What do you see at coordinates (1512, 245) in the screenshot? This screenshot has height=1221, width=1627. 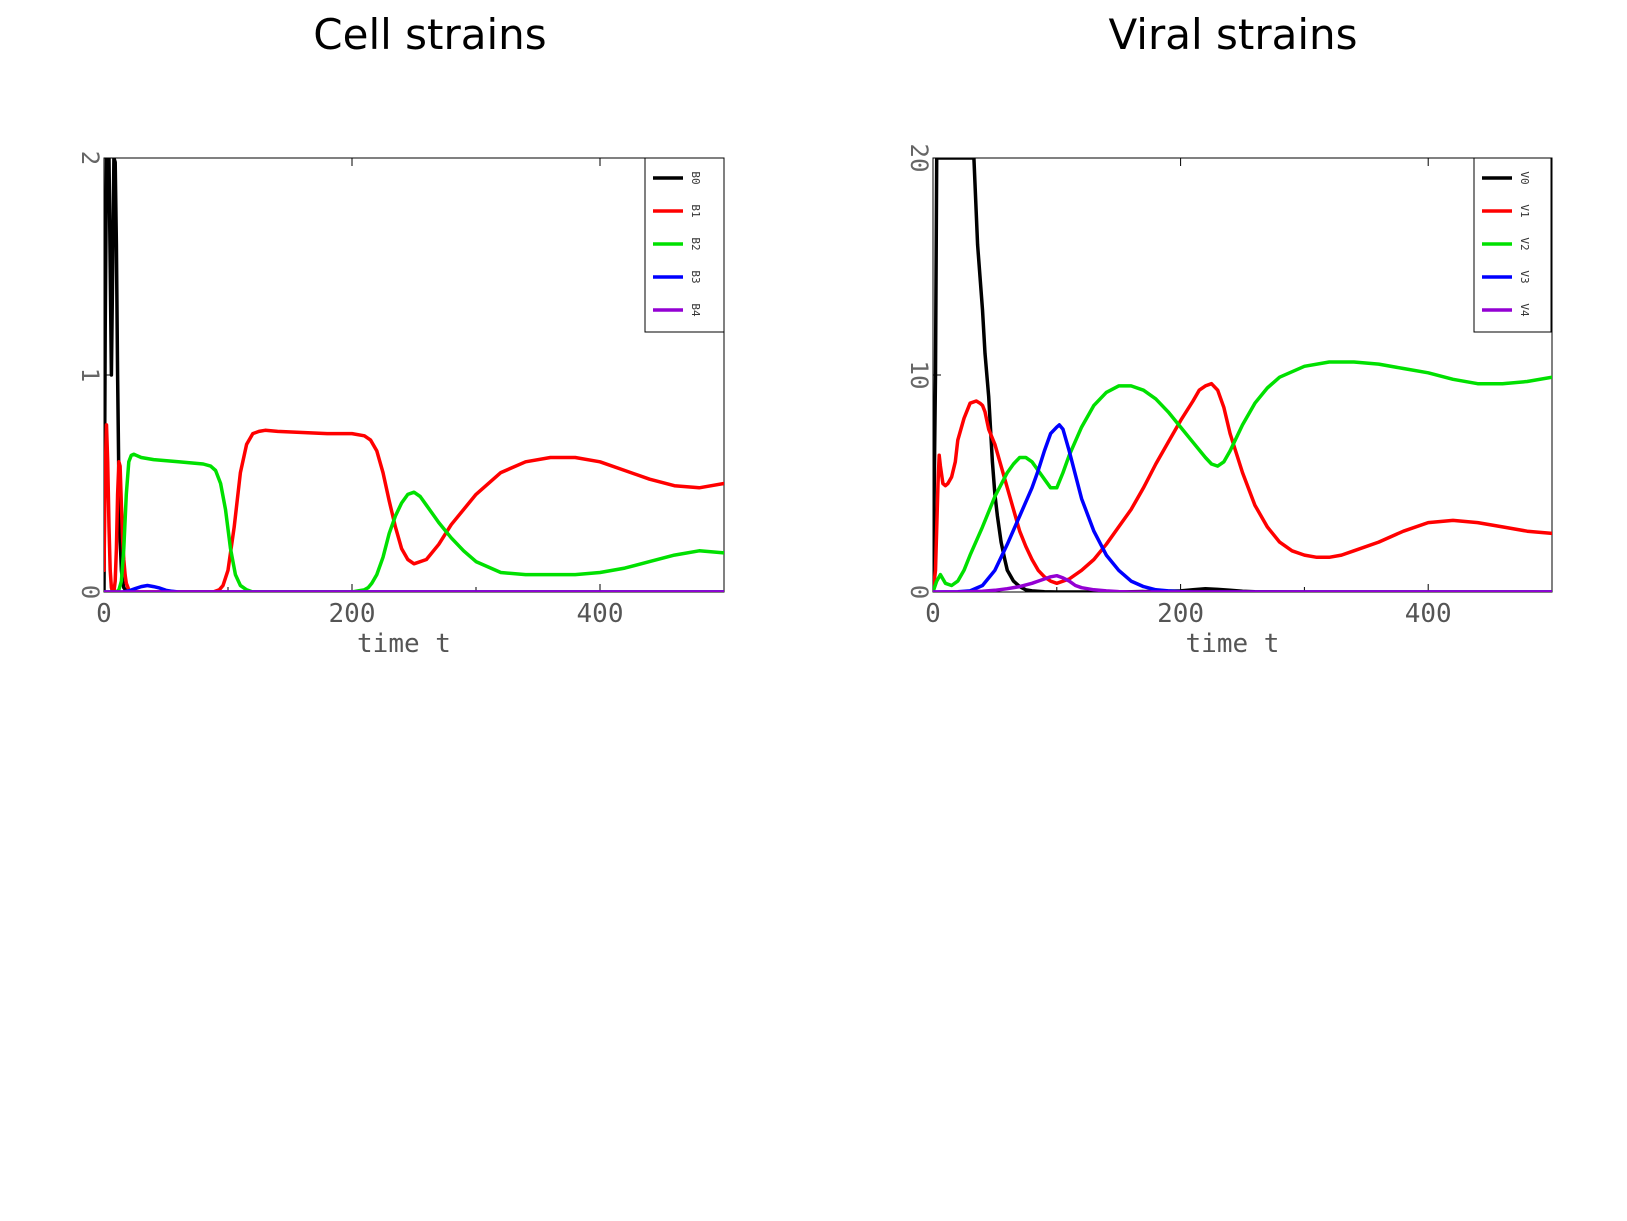 I see `viral-legend: V0 V1 V2 V3 V4` at bounding box center [1512, 245].